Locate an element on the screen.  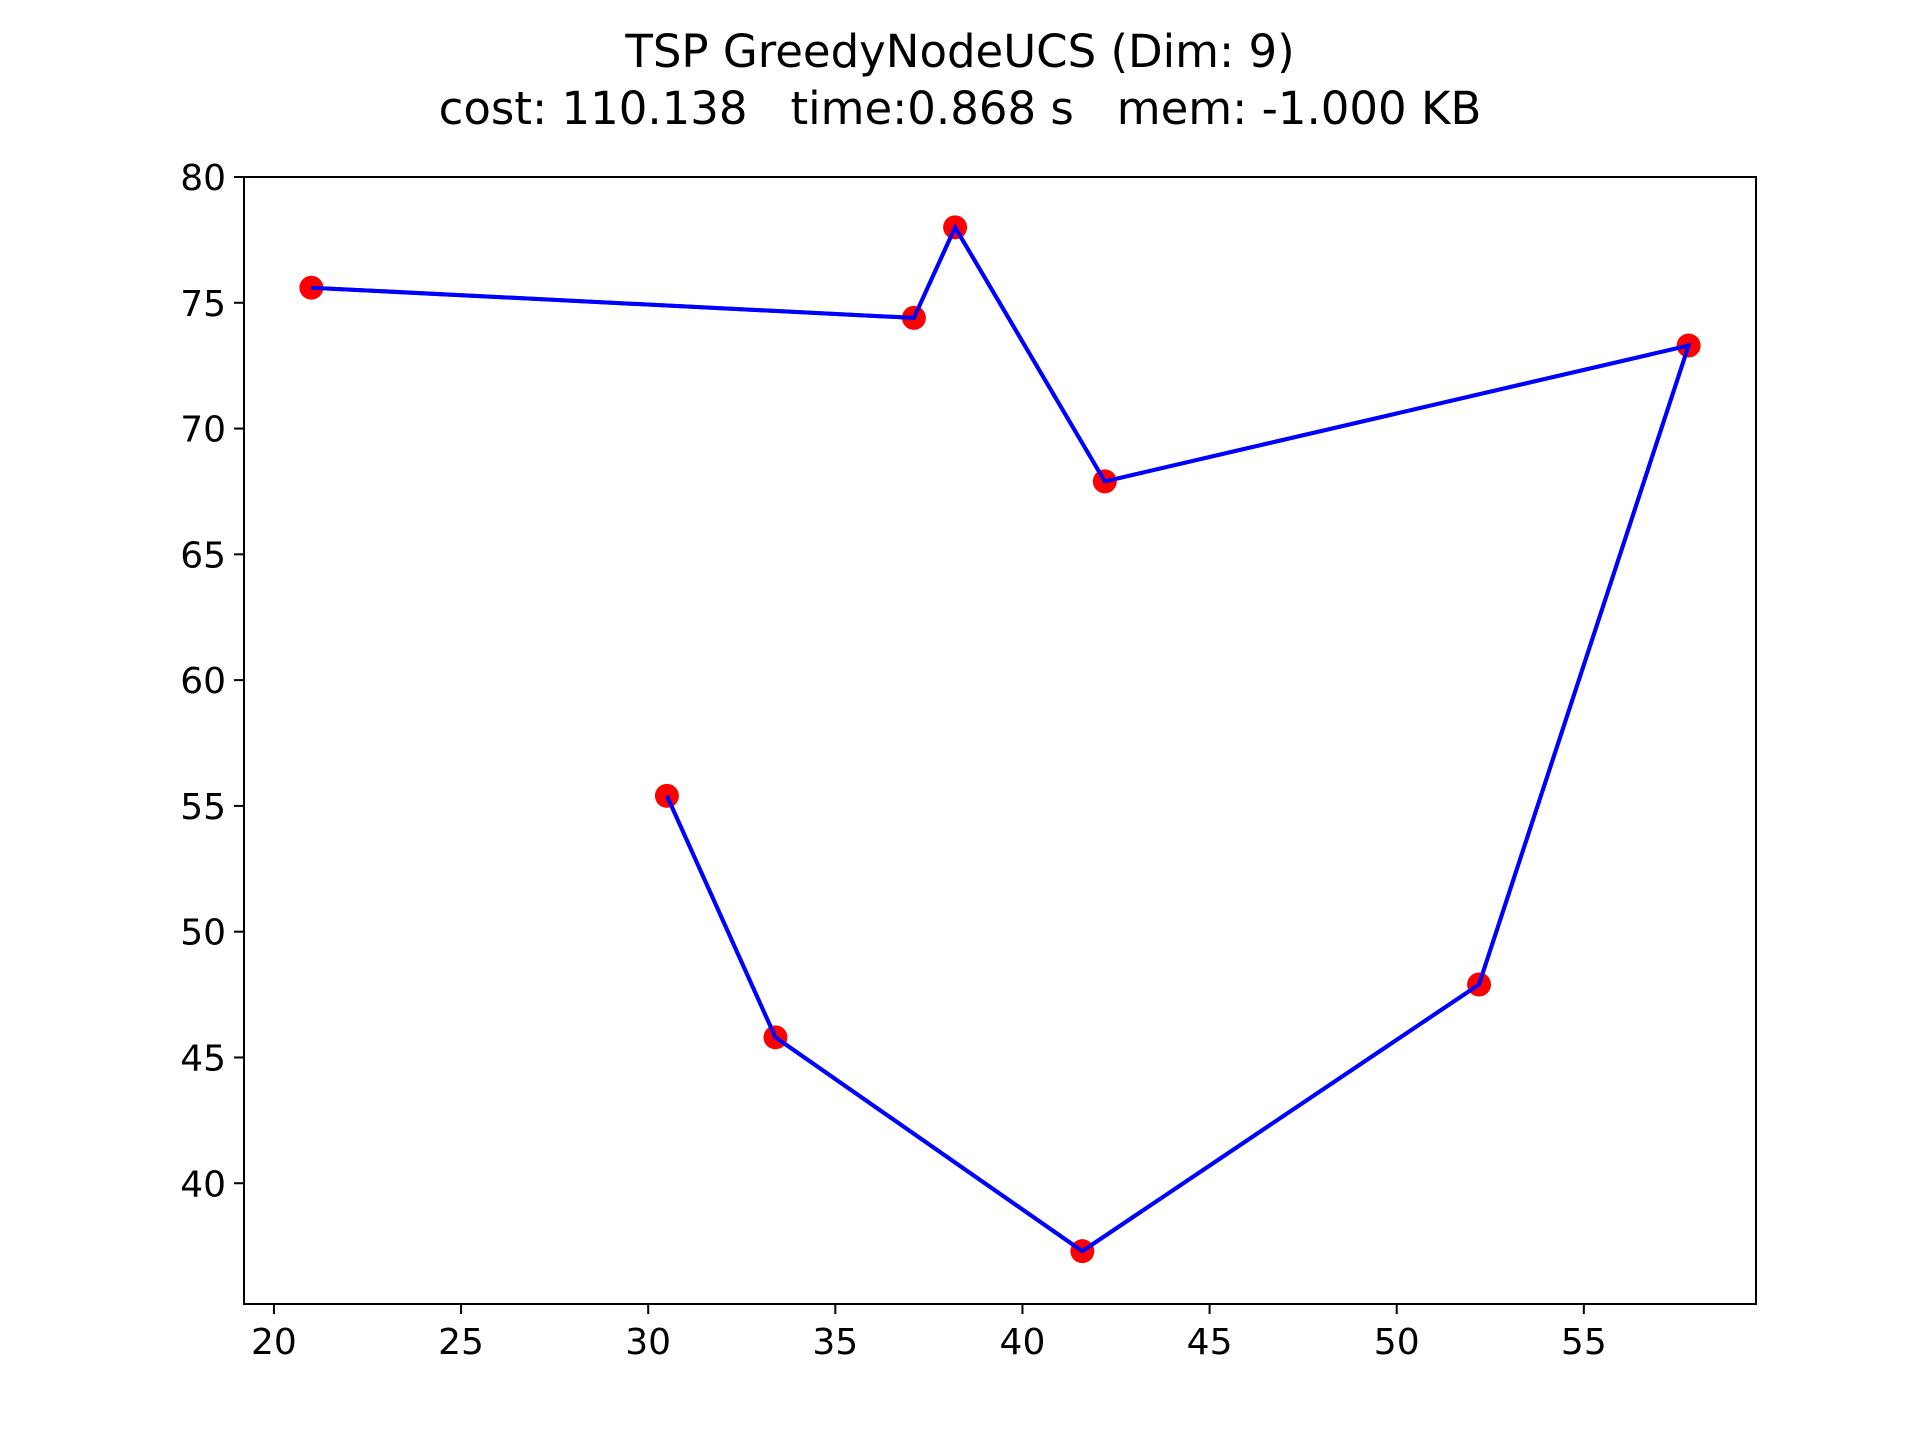
x-tick-label: 50 is located at coordinates (1397, 1342).